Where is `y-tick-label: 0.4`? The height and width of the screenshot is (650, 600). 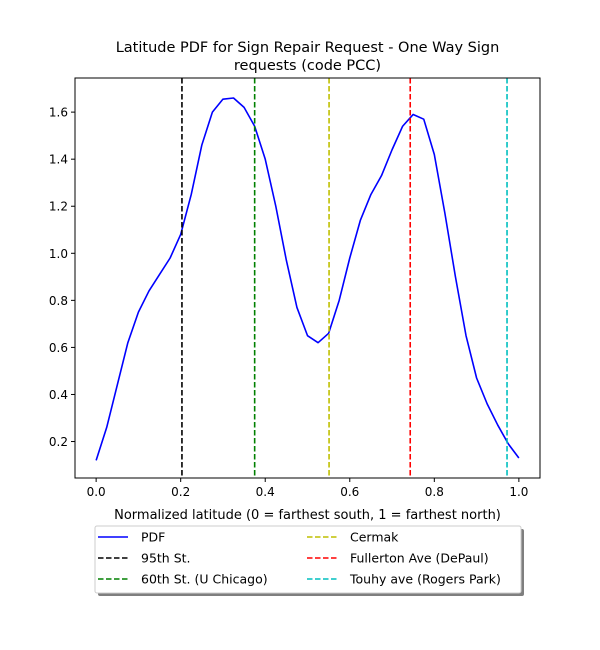
y-tick-label: 0.4 is located at coordinates (58, 395).